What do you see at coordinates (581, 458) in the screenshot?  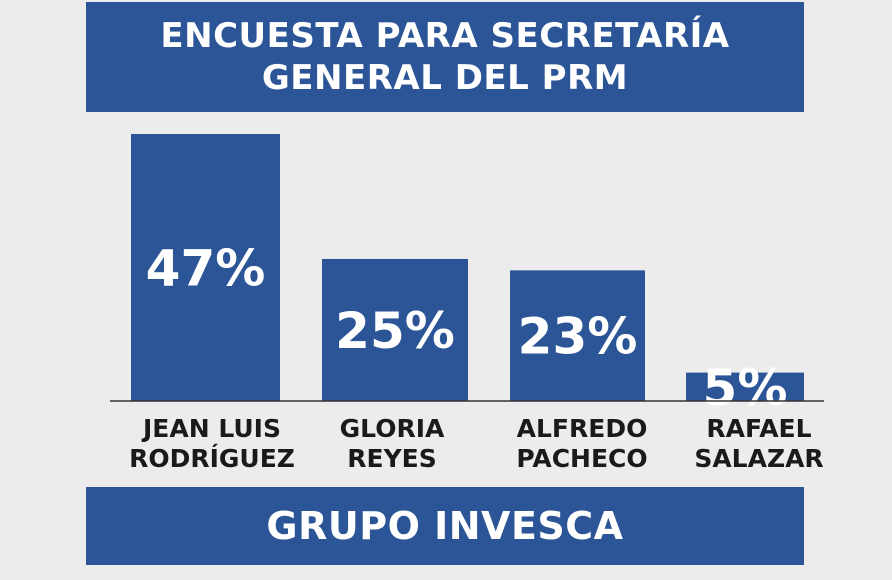 I see `category-label-alfredo-pacheco-line-2: PACHECO` at bounding box center [581, 458].